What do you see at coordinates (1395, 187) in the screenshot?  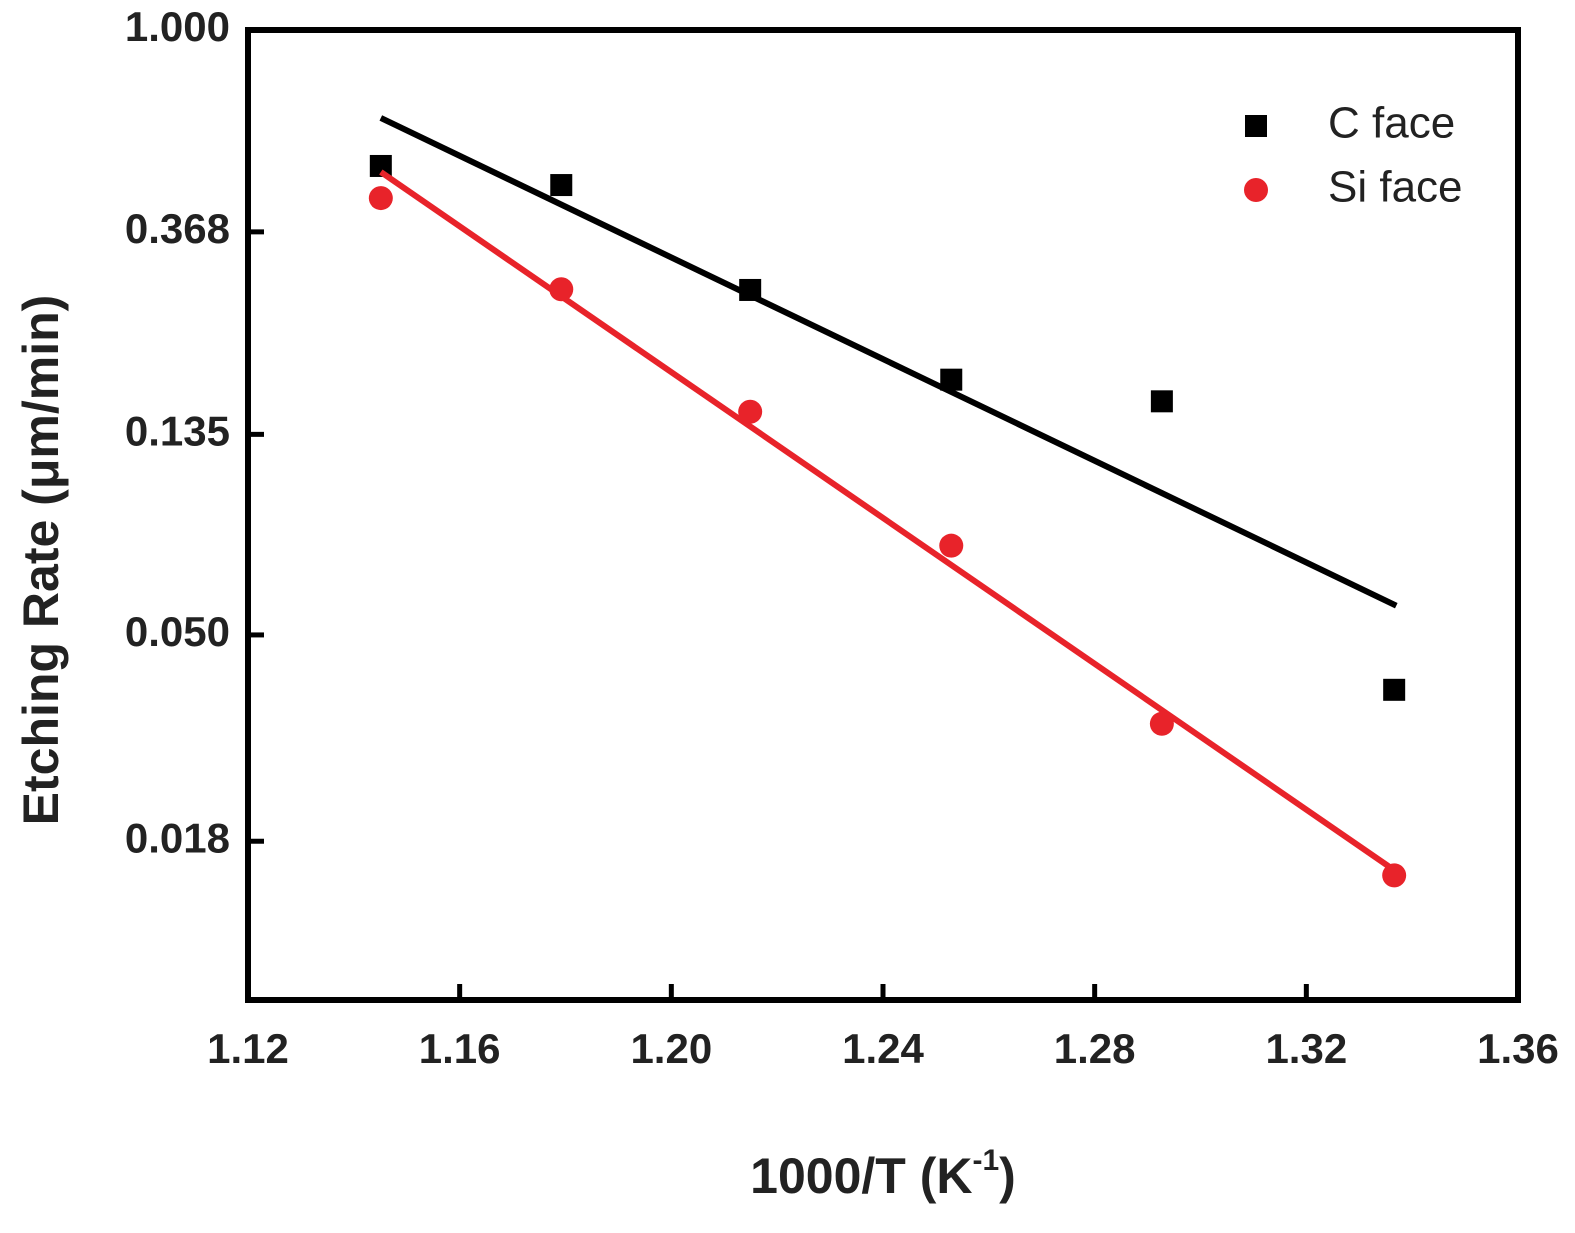 I see `legend-label: Si face` at bounding box center [1395, 187].